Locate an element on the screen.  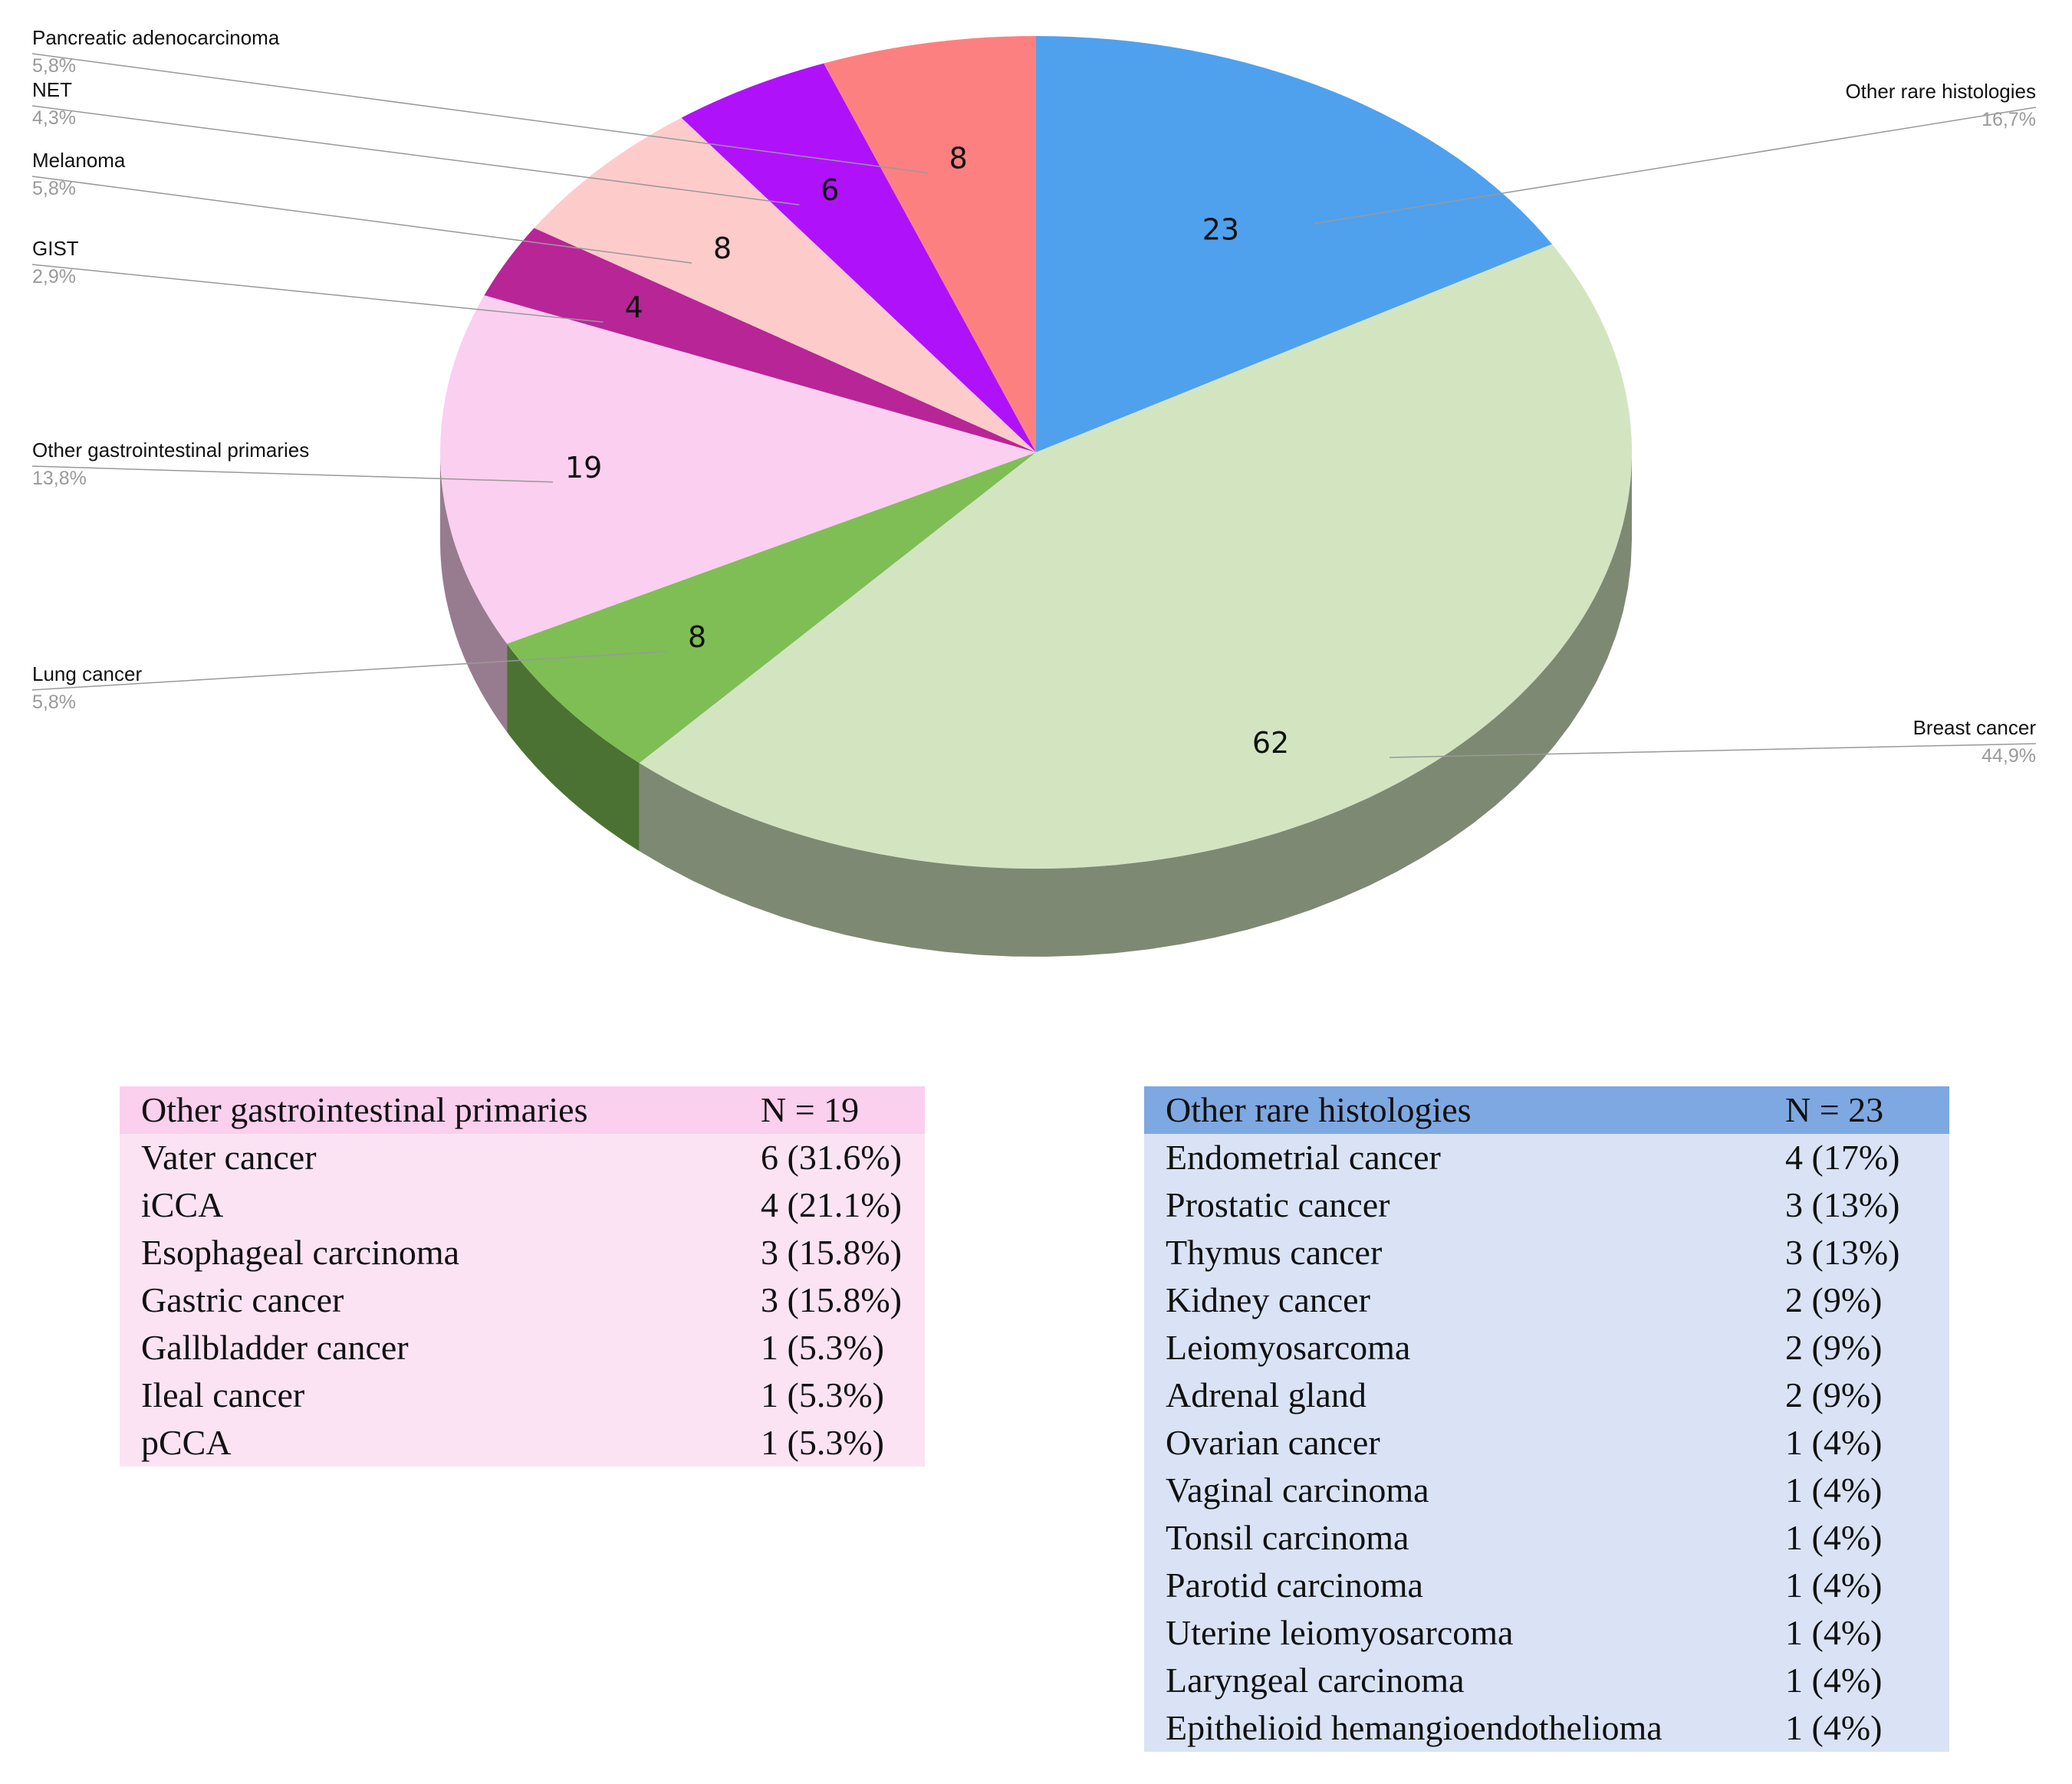
table-header-count: N = 23 is located at coordinates (1856, 1110).